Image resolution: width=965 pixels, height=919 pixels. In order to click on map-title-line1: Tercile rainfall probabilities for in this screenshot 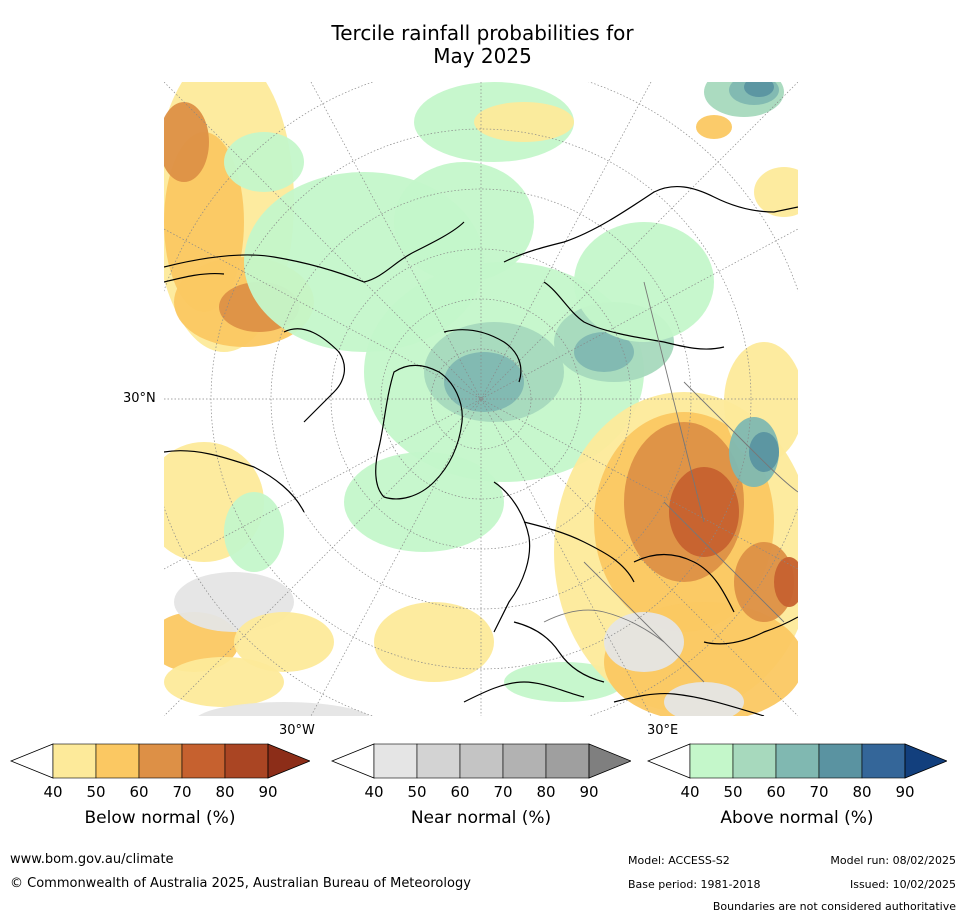, I will do `click(482, 33)`.